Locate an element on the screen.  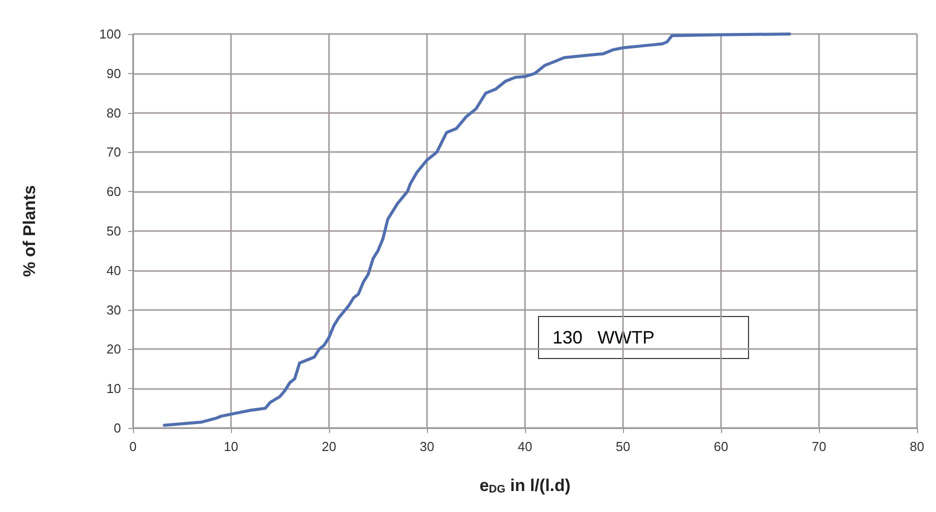
y-axis-title: % of Plants is located at coordinates (29, 231).